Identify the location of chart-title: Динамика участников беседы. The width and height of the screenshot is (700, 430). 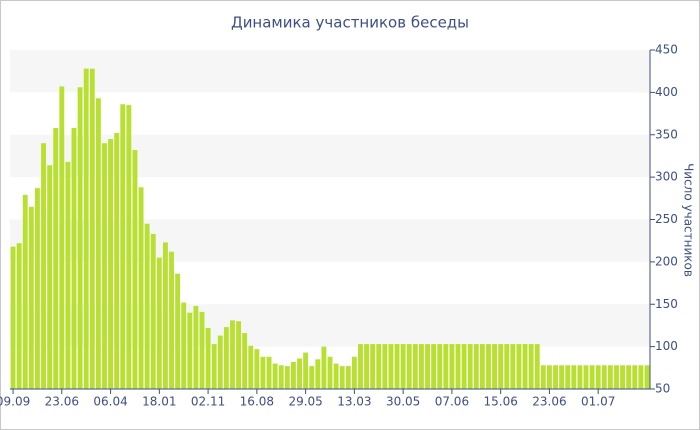
(350, 23).